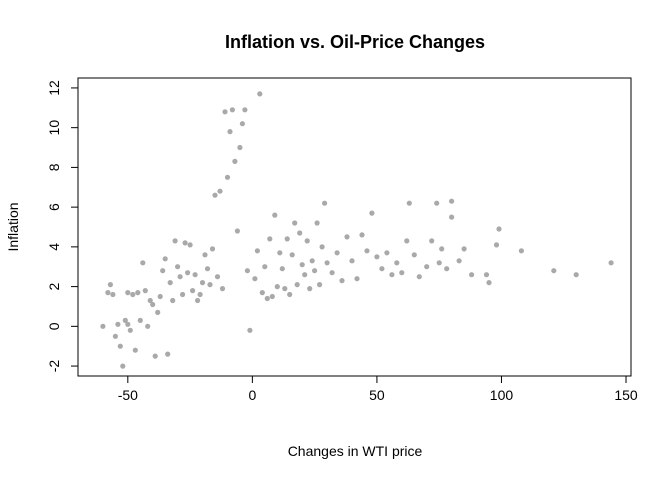 The height and width of the screenshot is (480, 672). Describe the element at coordinates (54, 247) in the screenshot. I see `y-tick-label: 4` at that location.